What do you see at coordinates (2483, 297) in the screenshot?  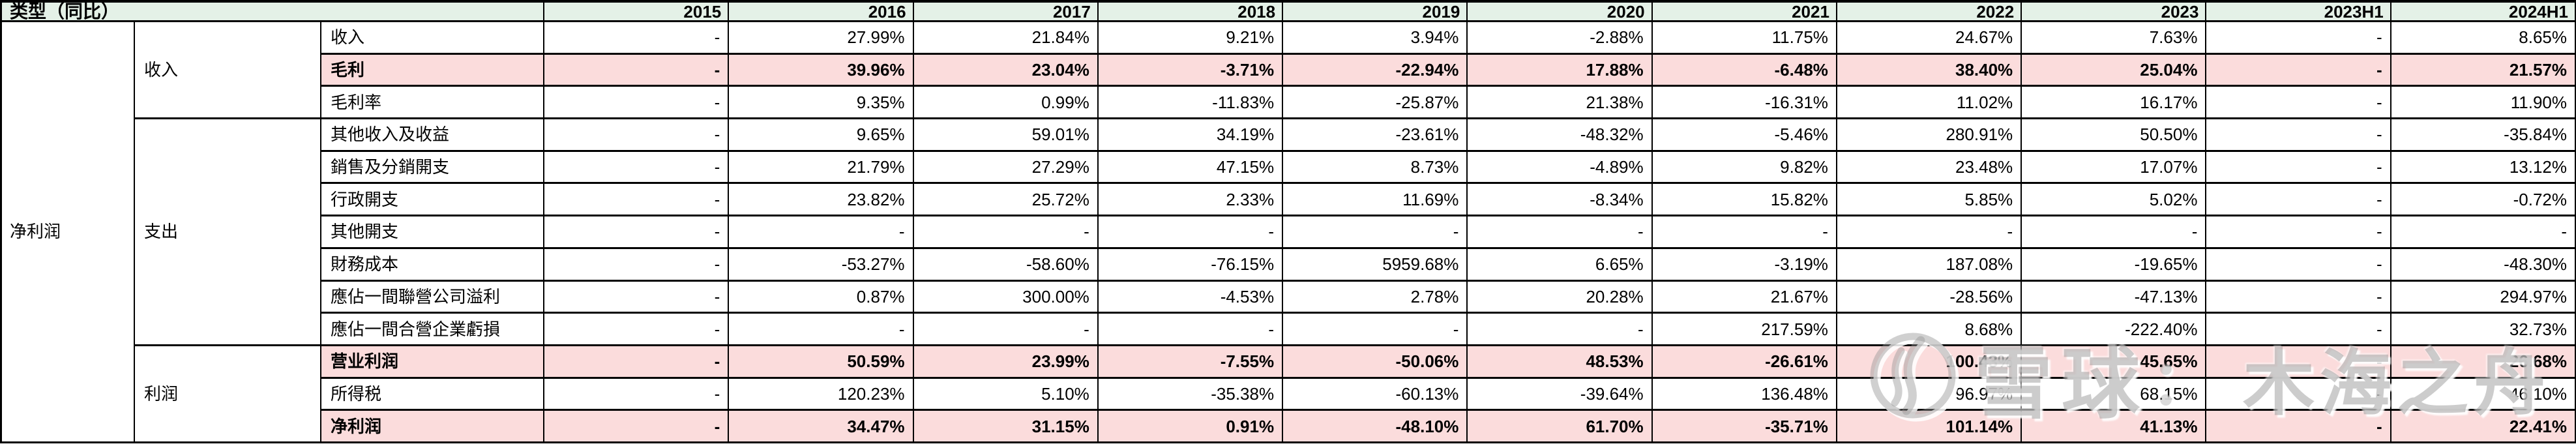 I see `value-cell: 294.97%` at bounding box center [2483, 297].